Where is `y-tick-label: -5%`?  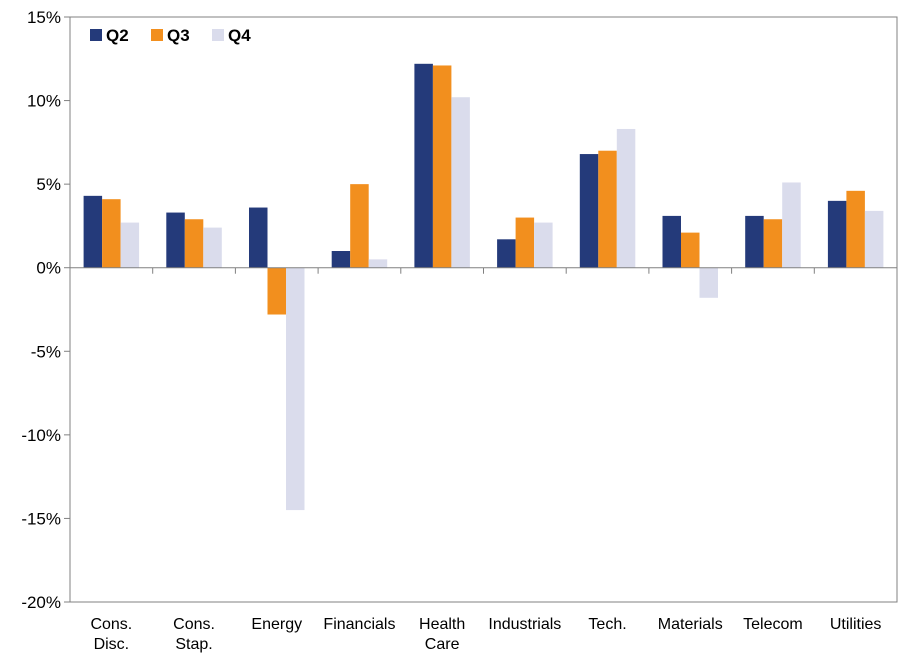
y-tick-label: -5% is located at coordinates (46, 351).